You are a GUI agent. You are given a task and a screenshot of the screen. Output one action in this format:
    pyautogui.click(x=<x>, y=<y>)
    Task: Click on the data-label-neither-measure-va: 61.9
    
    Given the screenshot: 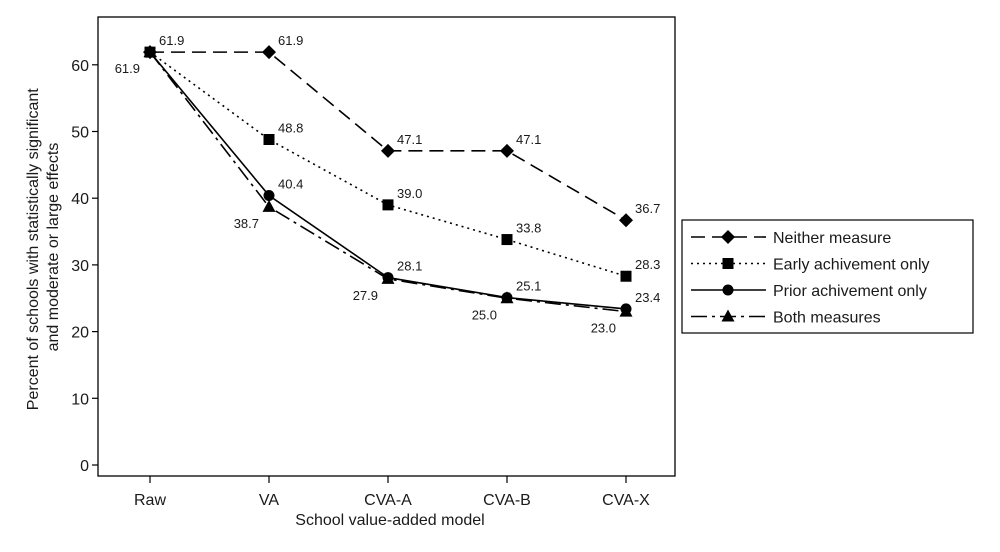 What is the action you would take?
    pyautogui.click(x=290, y=40)
    